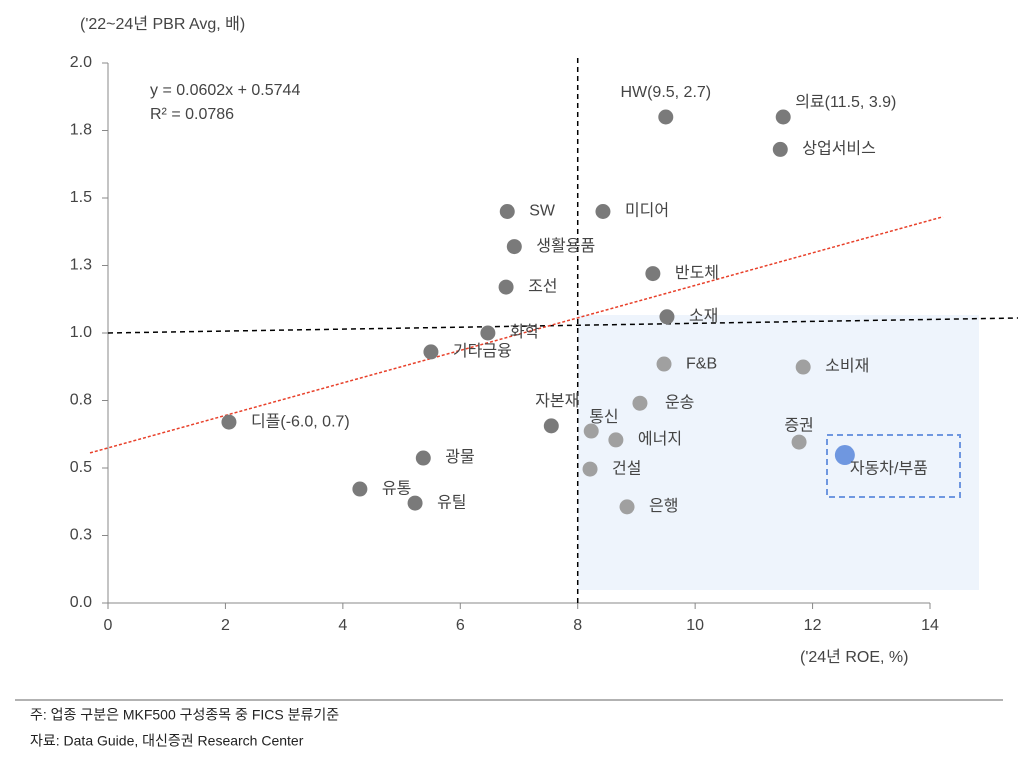  I want to click on x-tick-label: 12, so click(813, 625).